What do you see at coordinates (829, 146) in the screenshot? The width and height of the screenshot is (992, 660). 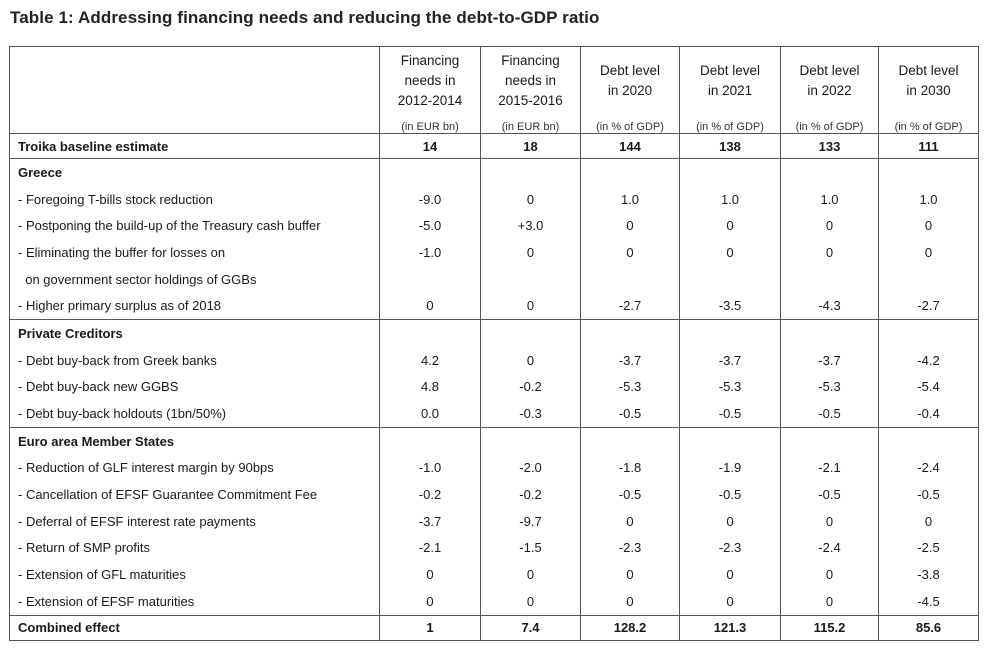 I see `value-cell: 133` at bounding box center [829, 146].